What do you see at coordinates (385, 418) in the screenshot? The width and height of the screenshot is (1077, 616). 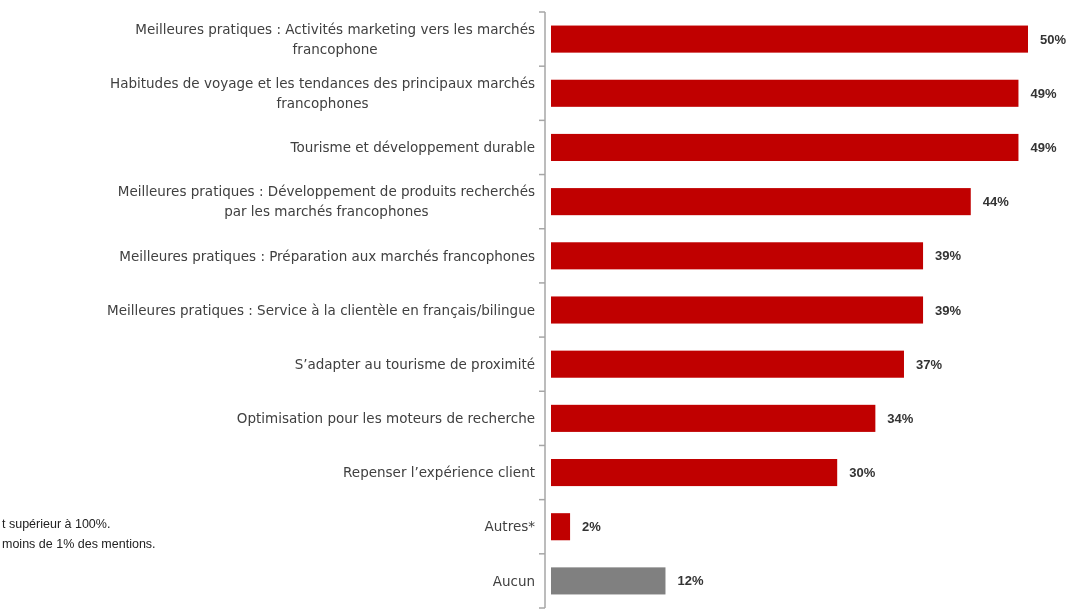 I see `y-tick-label: Optimisation pour les moteurs de recherche` at bounding box center [385, 418].